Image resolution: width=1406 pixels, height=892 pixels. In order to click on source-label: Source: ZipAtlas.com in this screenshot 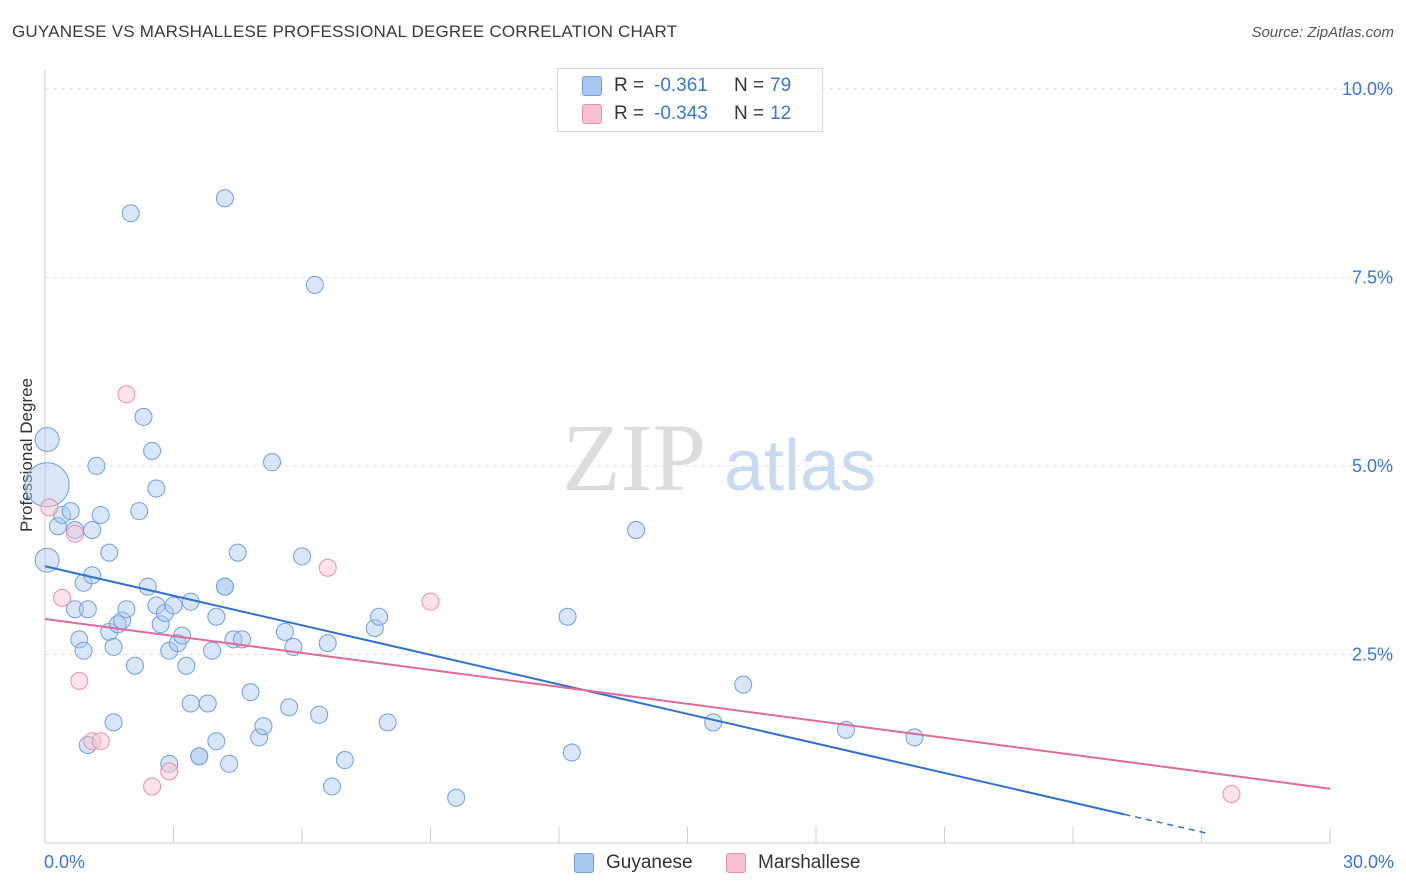, I will do `click(1322, 32)`.